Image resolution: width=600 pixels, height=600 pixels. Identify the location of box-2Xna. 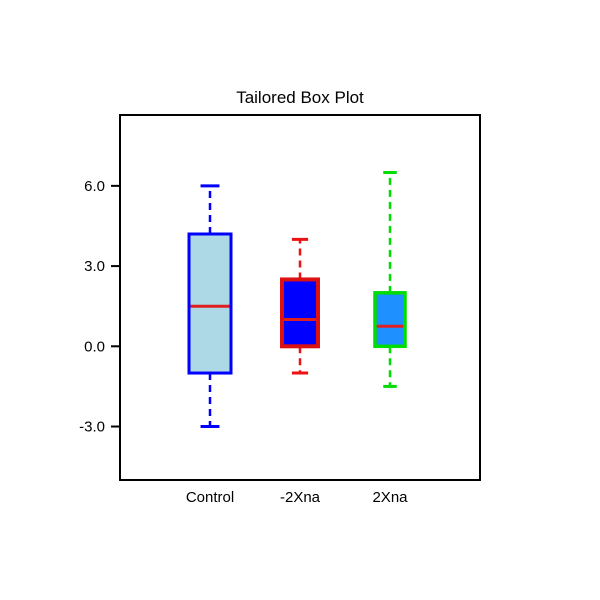
(390, 320).